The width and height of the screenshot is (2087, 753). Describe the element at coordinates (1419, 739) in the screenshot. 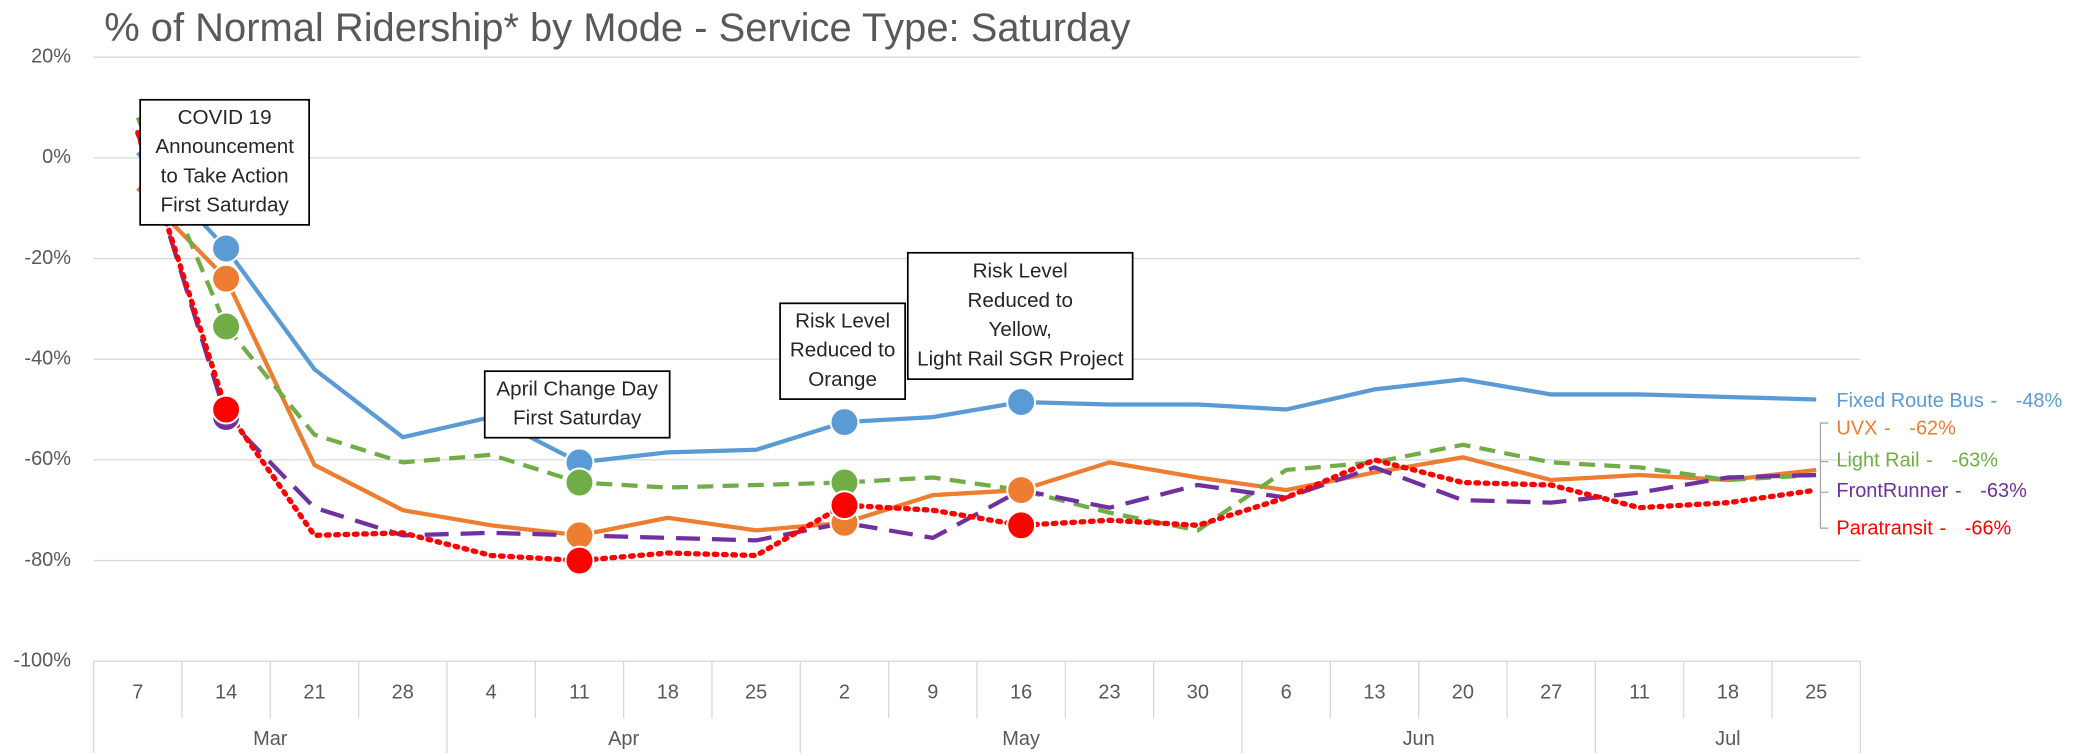

I see `month-label: Jun` at that location.